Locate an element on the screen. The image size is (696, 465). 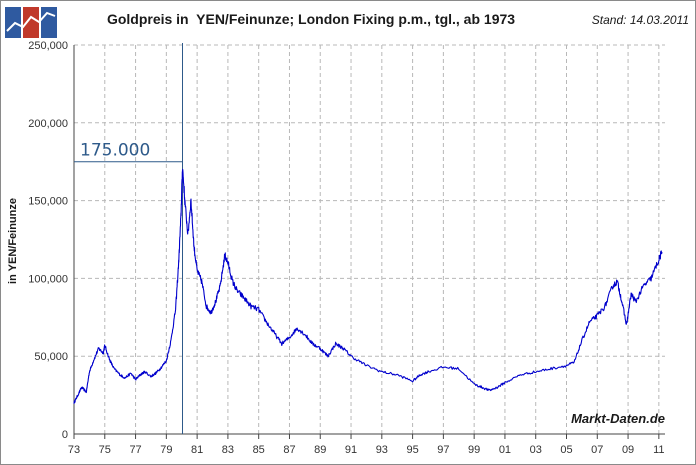
logo-tile-middle is located at coordinates (31, 22).